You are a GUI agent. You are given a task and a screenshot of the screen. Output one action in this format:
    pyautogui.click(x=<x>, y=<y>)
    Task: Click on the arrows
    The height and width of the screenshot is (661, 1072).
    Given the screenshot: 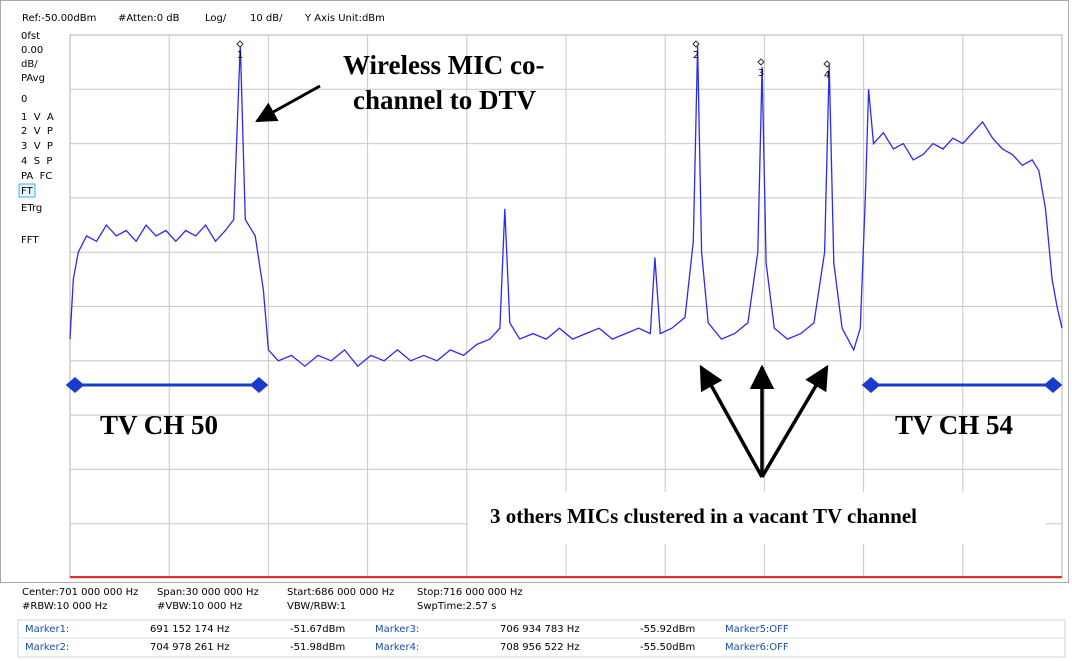 What is the action you would take?
    pyautogui.click(x=764, y=421)
    